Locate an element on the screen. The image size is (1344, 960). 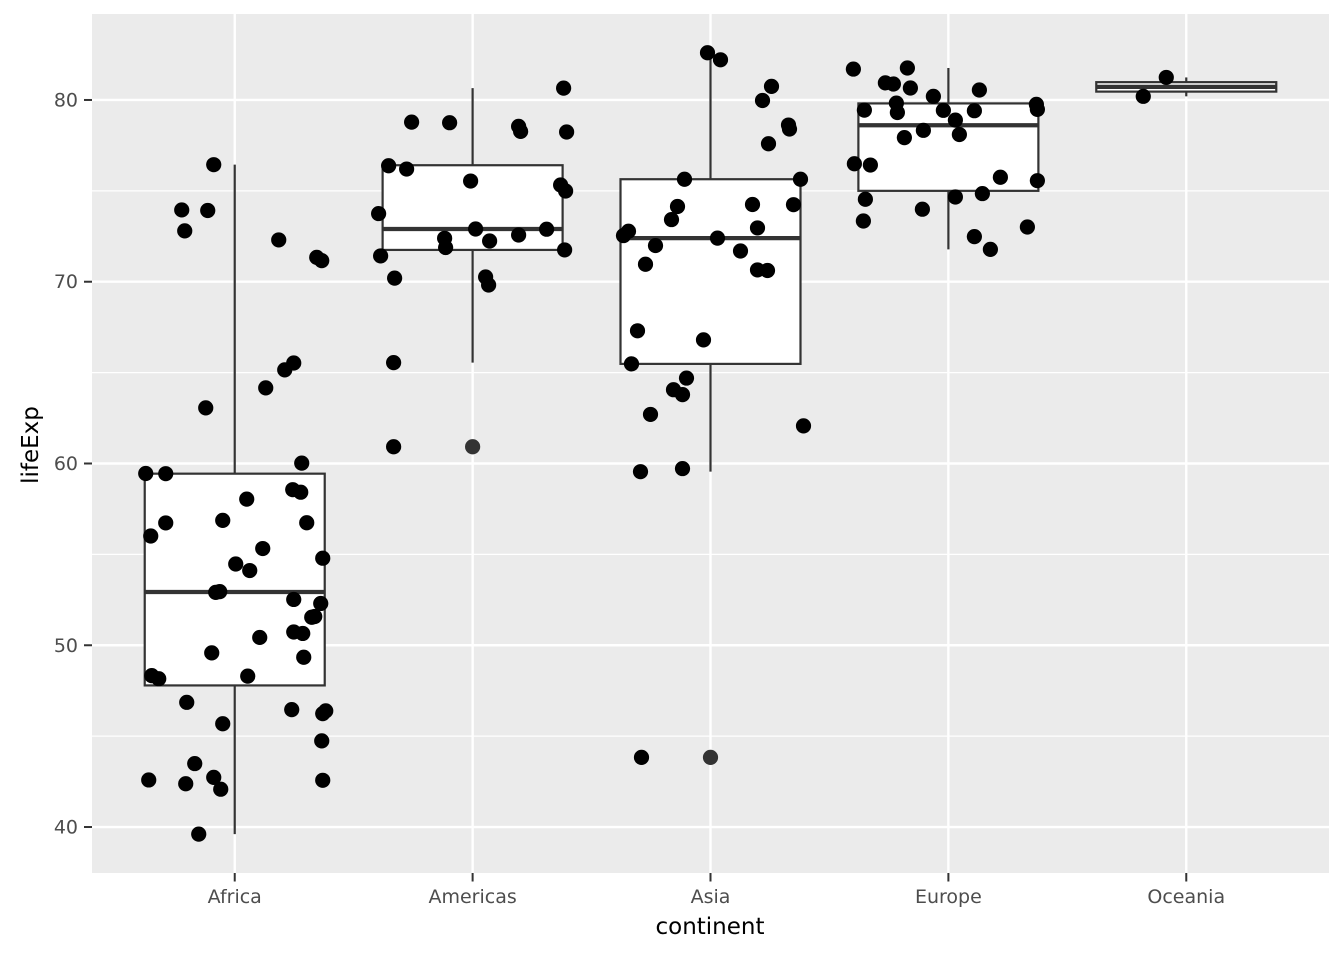
y-tick-label-50: 50 is located at coordinates (66, 646).